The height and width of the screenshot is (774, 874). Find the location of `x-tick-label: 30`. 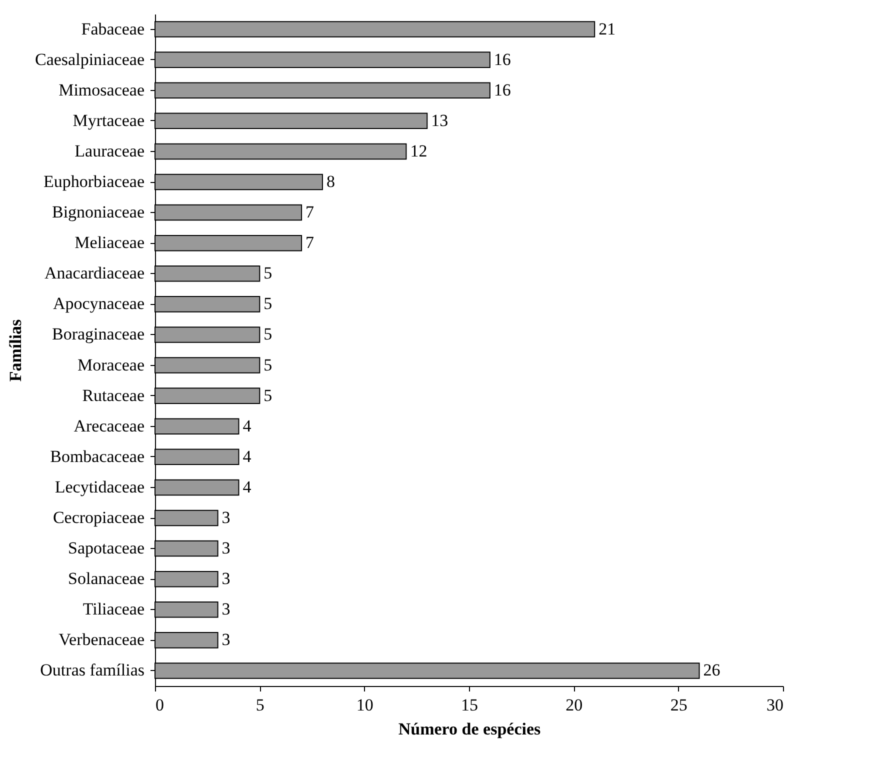

x-tick-label: 30 is located at coordinates (775, 705).